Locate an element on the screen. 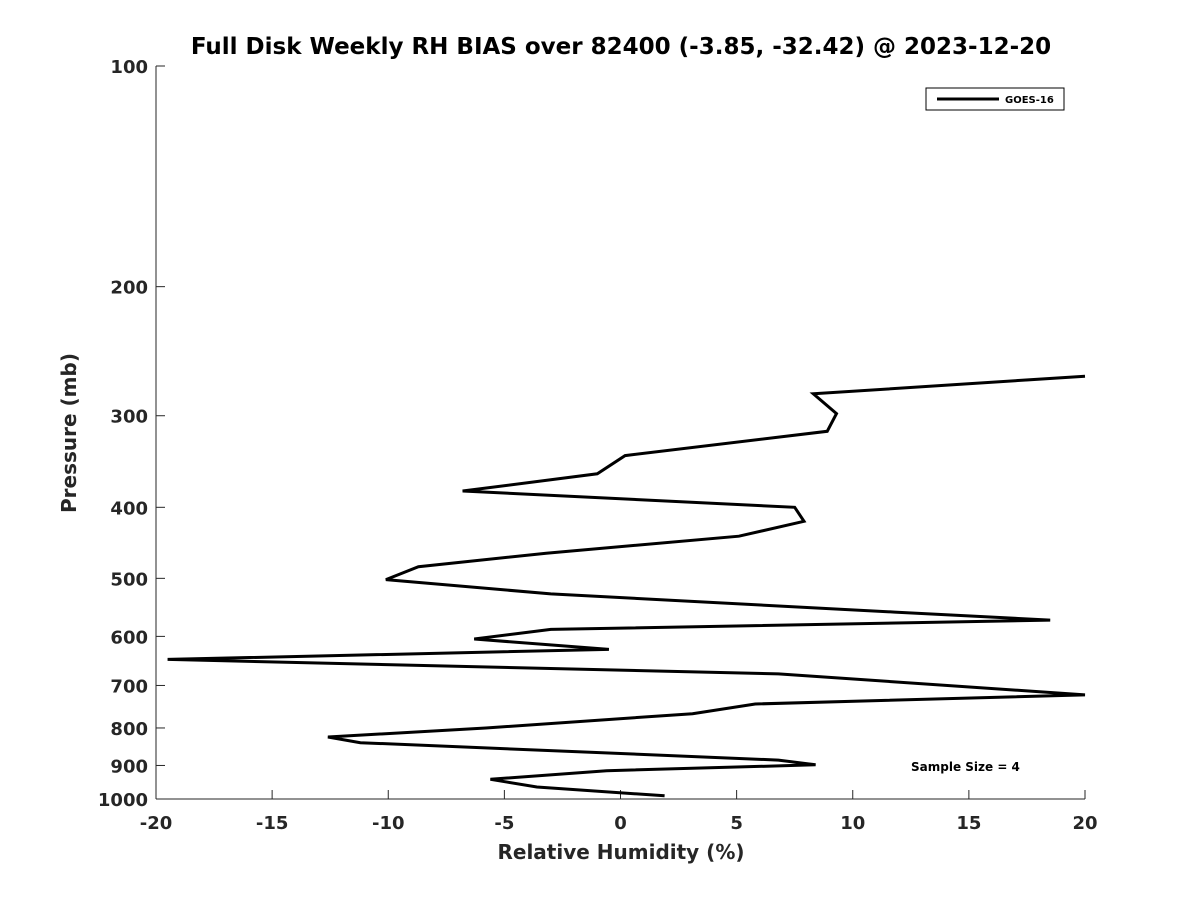  y-tick-label: 300 is located at coordinates (129, 417).